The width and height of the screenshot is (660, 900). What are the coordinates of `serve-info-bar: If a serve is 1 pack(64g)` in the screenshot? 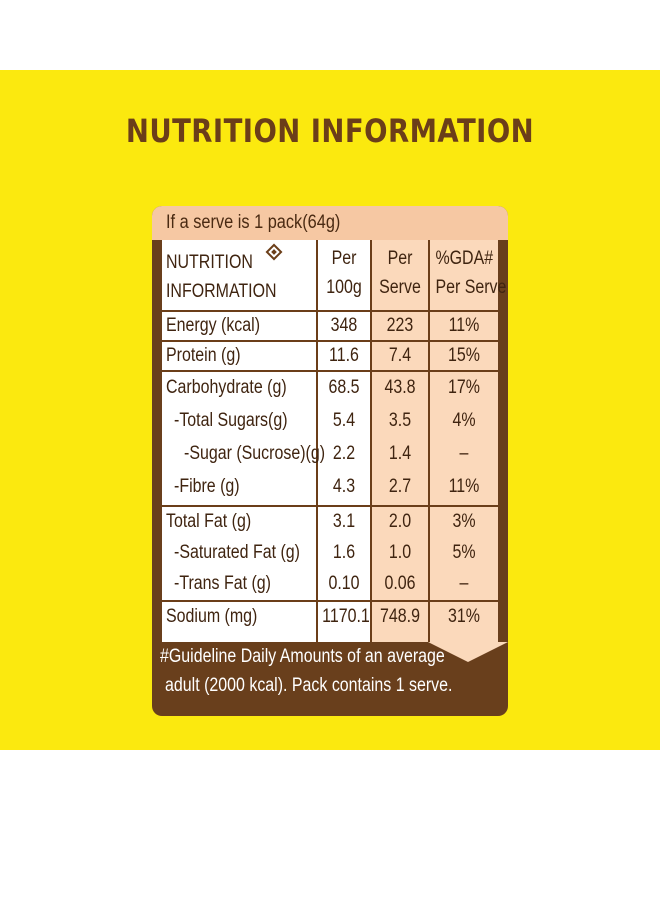 It's located at (330, 223).